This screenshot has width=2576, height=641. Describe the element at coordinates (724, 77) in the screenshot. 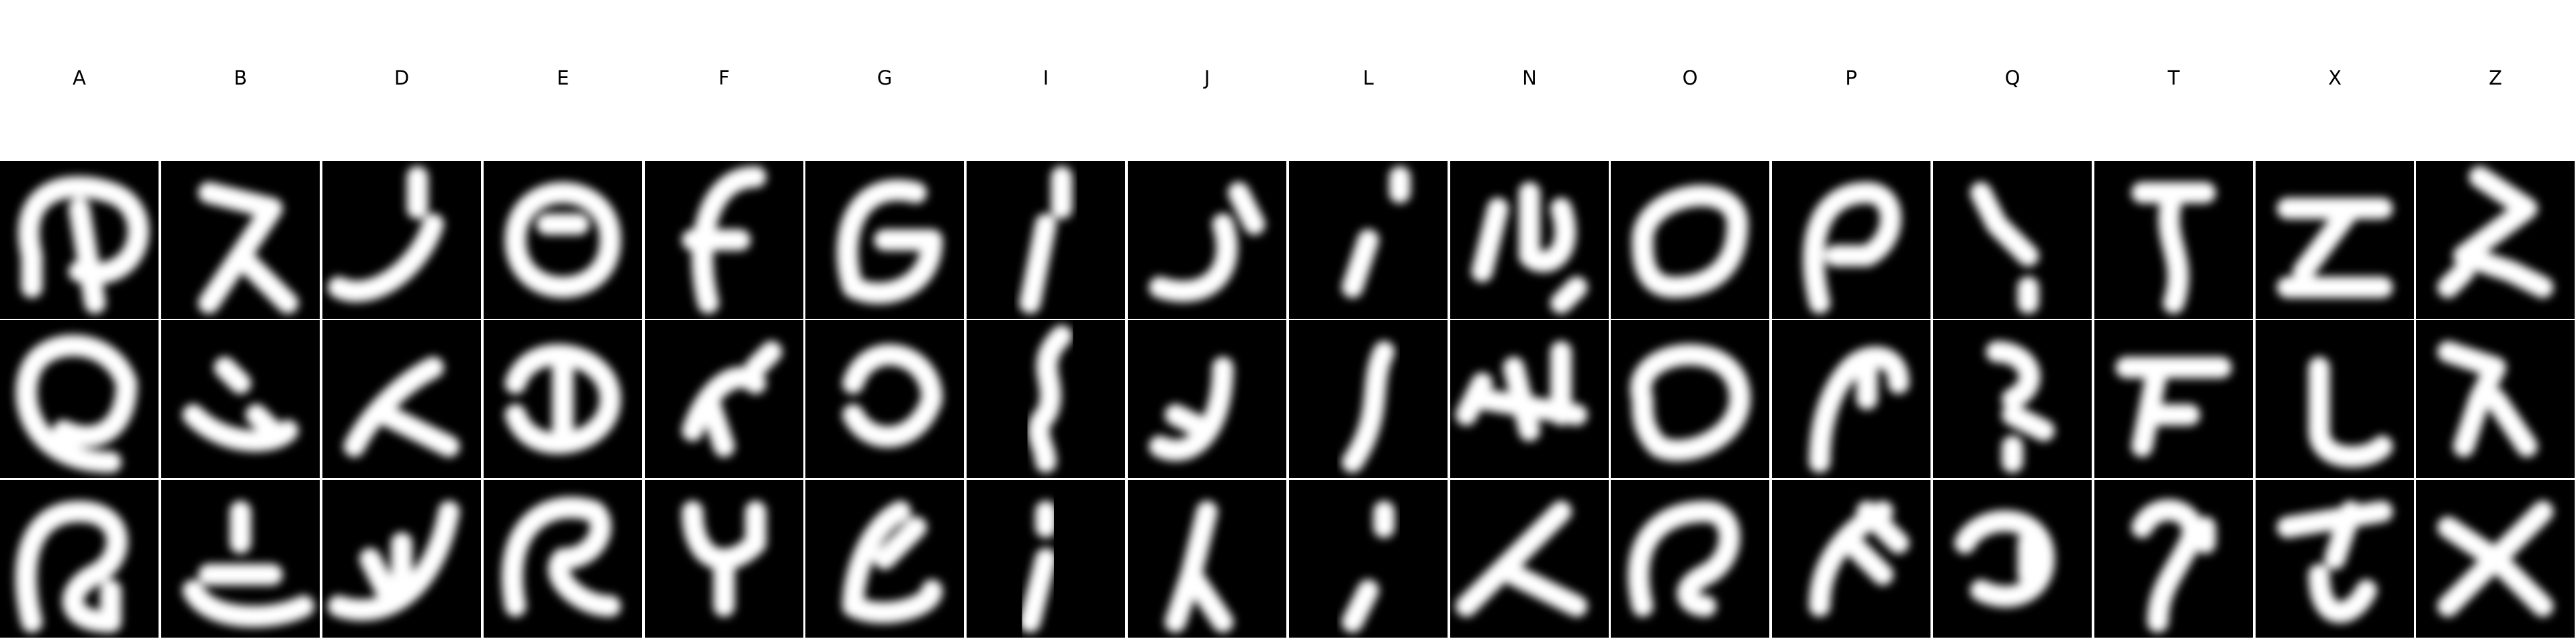

I see `column-label-f: F` at that location.